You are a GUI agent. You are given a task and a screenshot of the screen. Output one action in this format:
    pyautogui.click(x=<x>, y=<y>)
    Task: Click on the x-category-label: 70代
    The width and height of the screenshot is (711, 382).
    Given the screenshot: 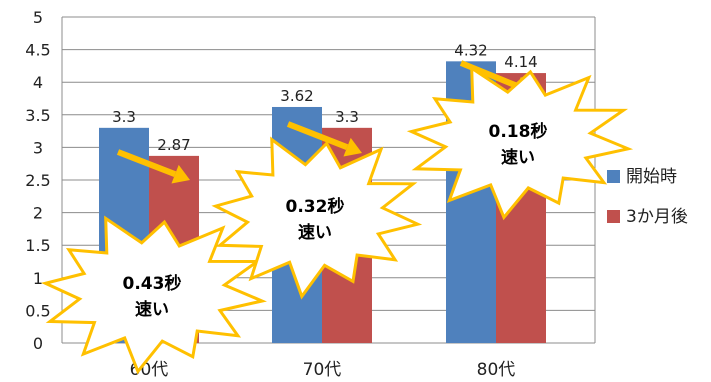 What is the action you would take?
    pyautogui.click(x=322, y=370)
    